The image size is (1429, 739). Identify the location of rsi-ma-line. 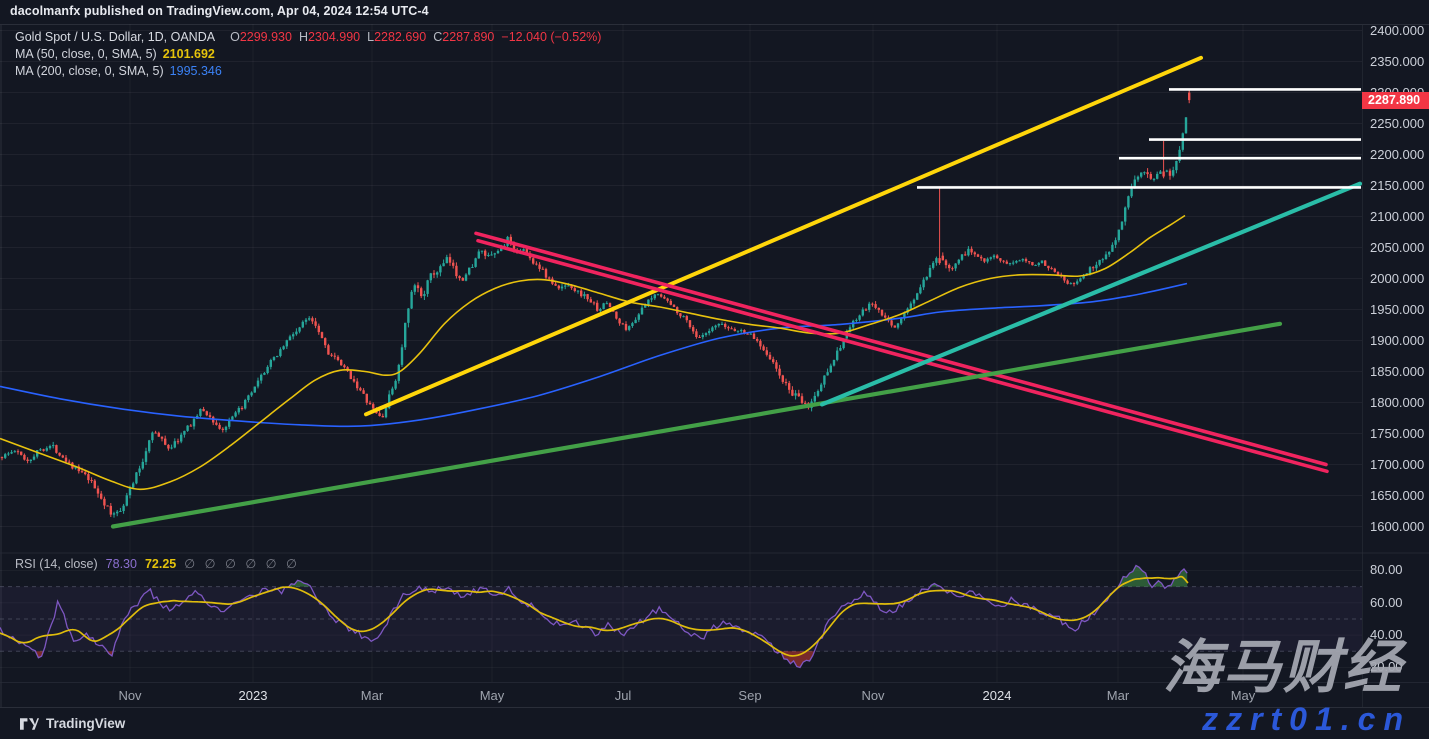
(594, 616).